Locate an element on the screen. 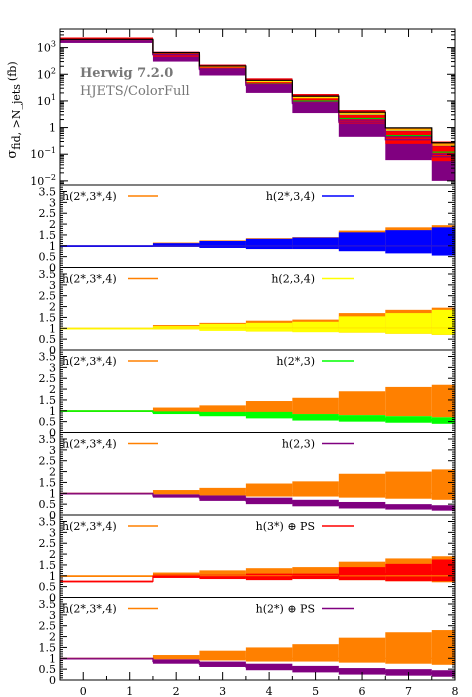  ratio-legend-cmp-label: h(2*,3) is located at coordinates (295, 361).